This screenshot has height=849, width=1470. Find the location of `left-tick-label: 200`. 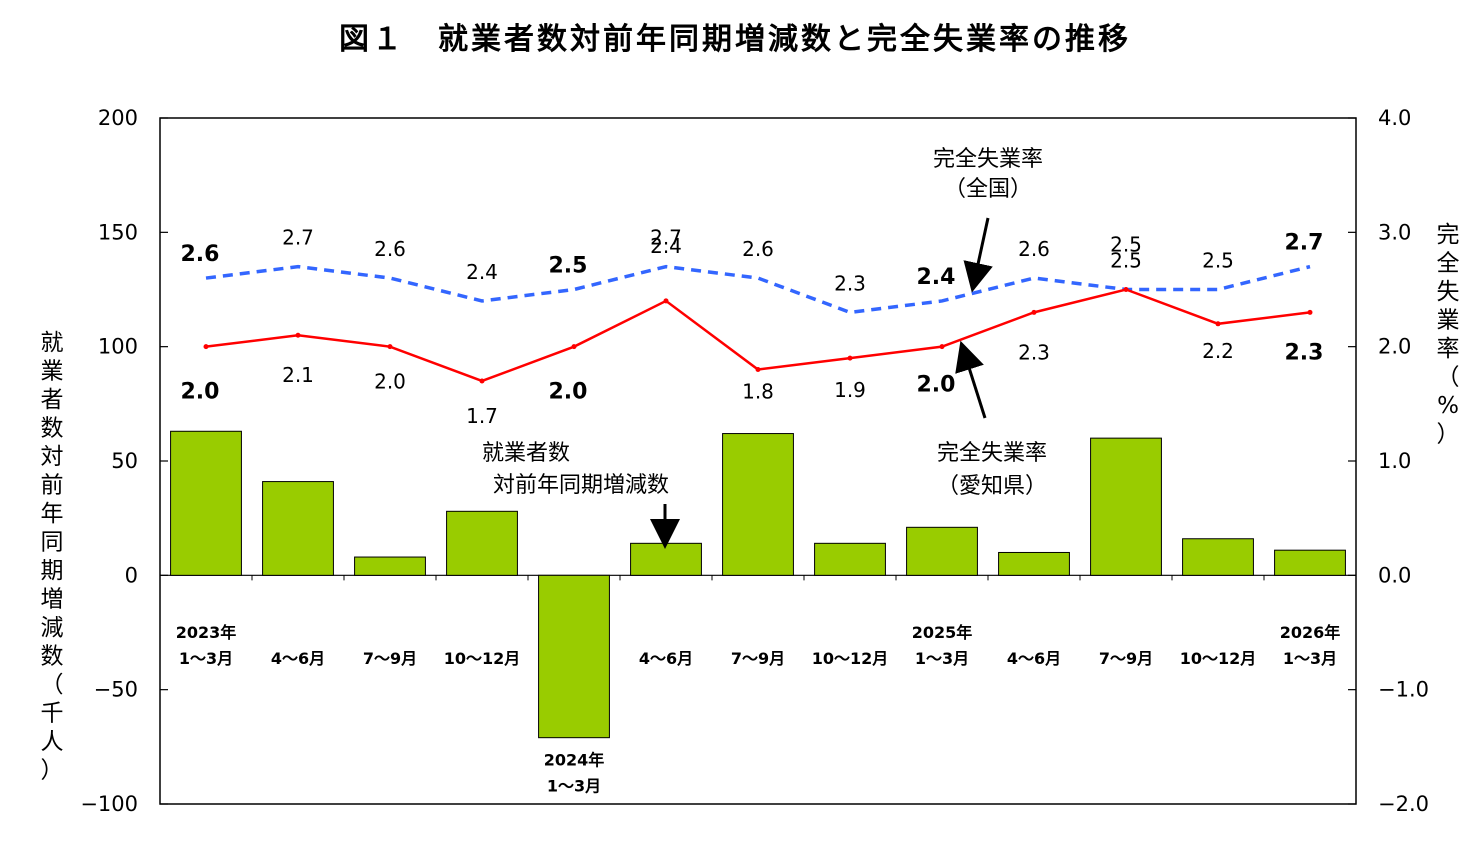

left-tick-label: 200 is located at coordinates (118, 118).